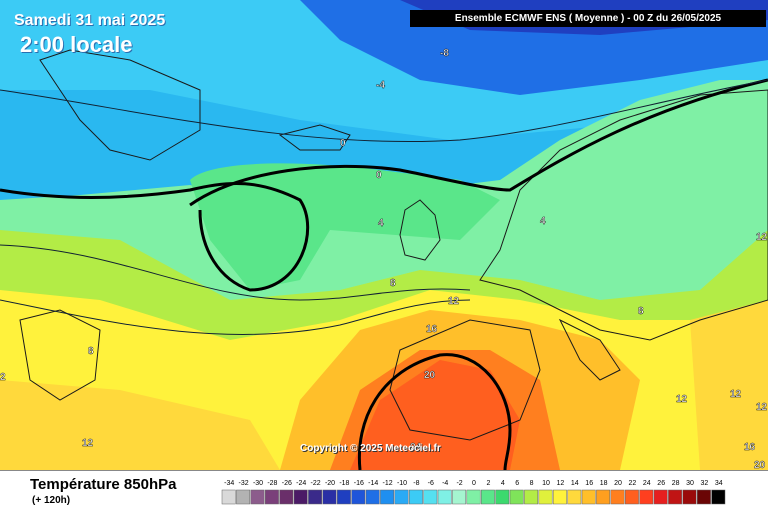  Describe the element at coordinates (370, 448) in the screenshot. I see `copyright-notice: Copyright © 2025 Meteociel.fr` at that location.